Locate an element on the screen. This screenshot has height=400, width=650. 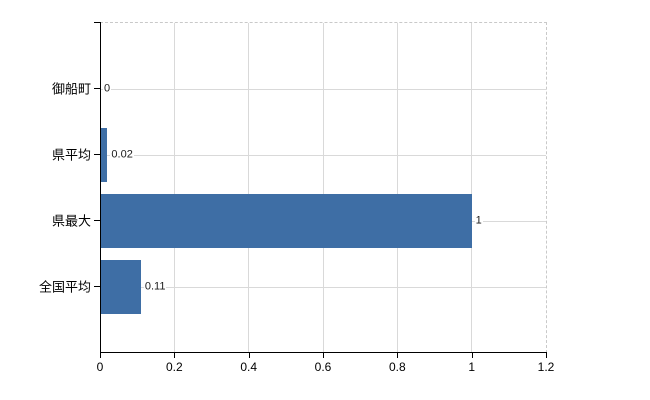
bar-value-label: 0 is located at coordinates (107, 89).